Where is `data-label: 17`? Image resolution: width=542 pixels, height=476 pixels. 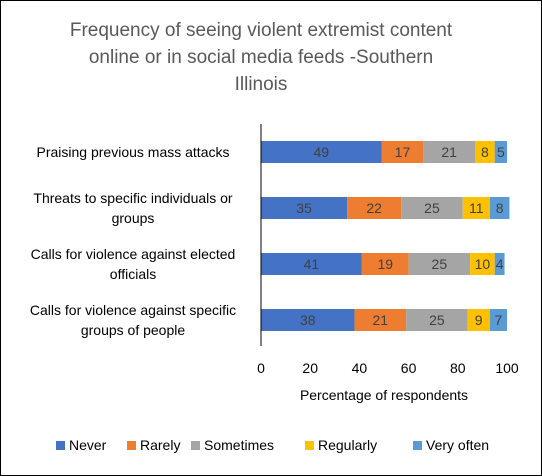 data-label: 17 is located at coordinates (403, 152).